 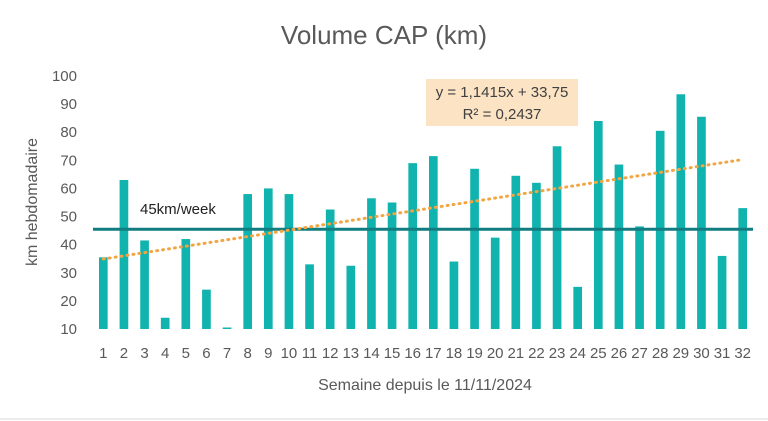 What do you see at coordinates (178, 209) in the screenshot?
I see `reference-line-label: 45km/week` at bounding box center [178, 209].